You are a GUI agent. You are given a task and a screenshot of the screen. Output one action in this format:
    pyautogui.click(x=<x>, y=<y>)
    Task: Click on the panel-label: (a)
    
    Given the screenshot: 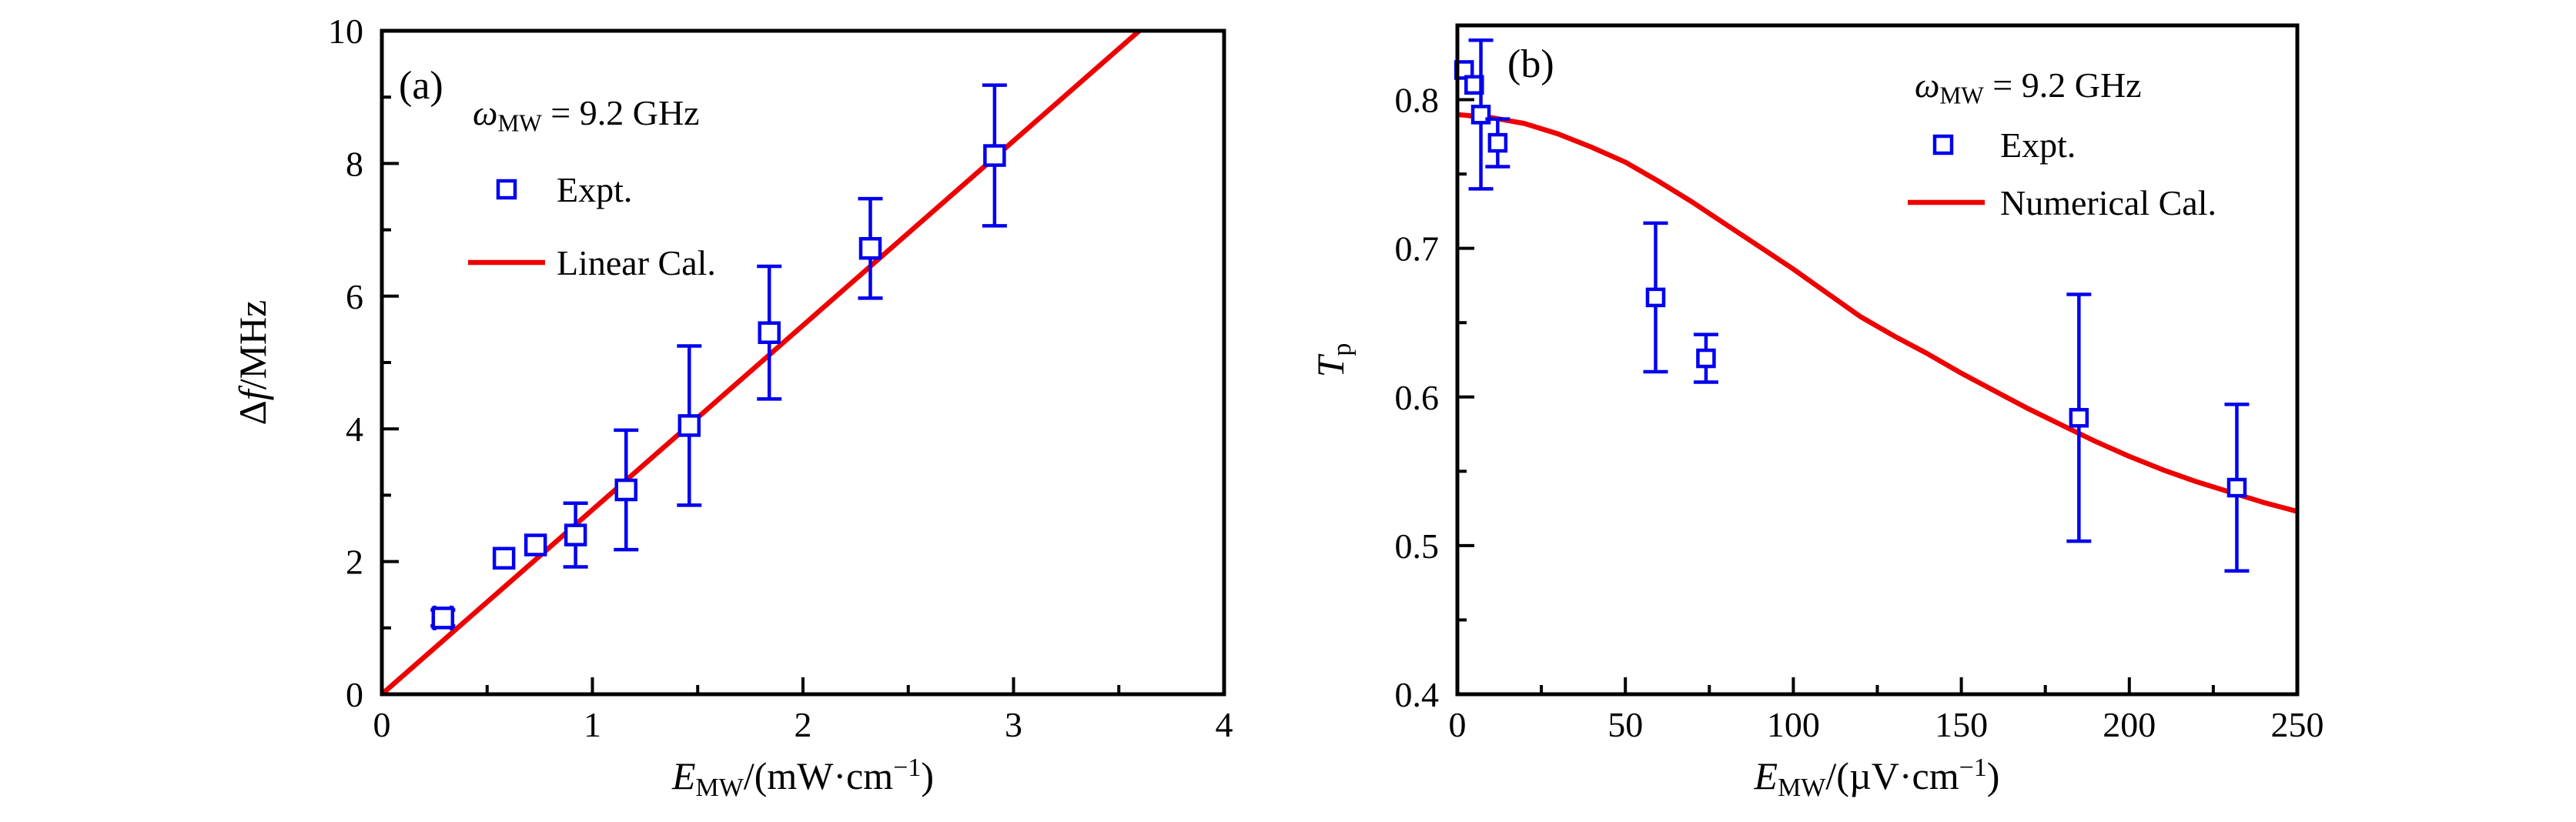 What is the action you would take?
    pyautogui.click(x=421, y=86)
    